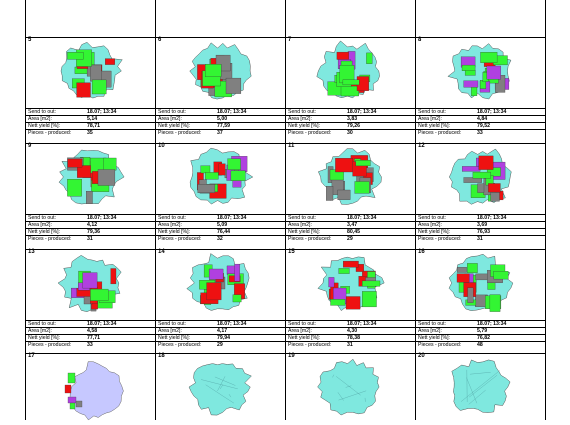 The width and height of the screenshot is (570, 425). What do you see at coordinates (90, 224) in the screenshot?
I see `info-row-area: Area [m2]:4,12` at bounding box center [90, 224].